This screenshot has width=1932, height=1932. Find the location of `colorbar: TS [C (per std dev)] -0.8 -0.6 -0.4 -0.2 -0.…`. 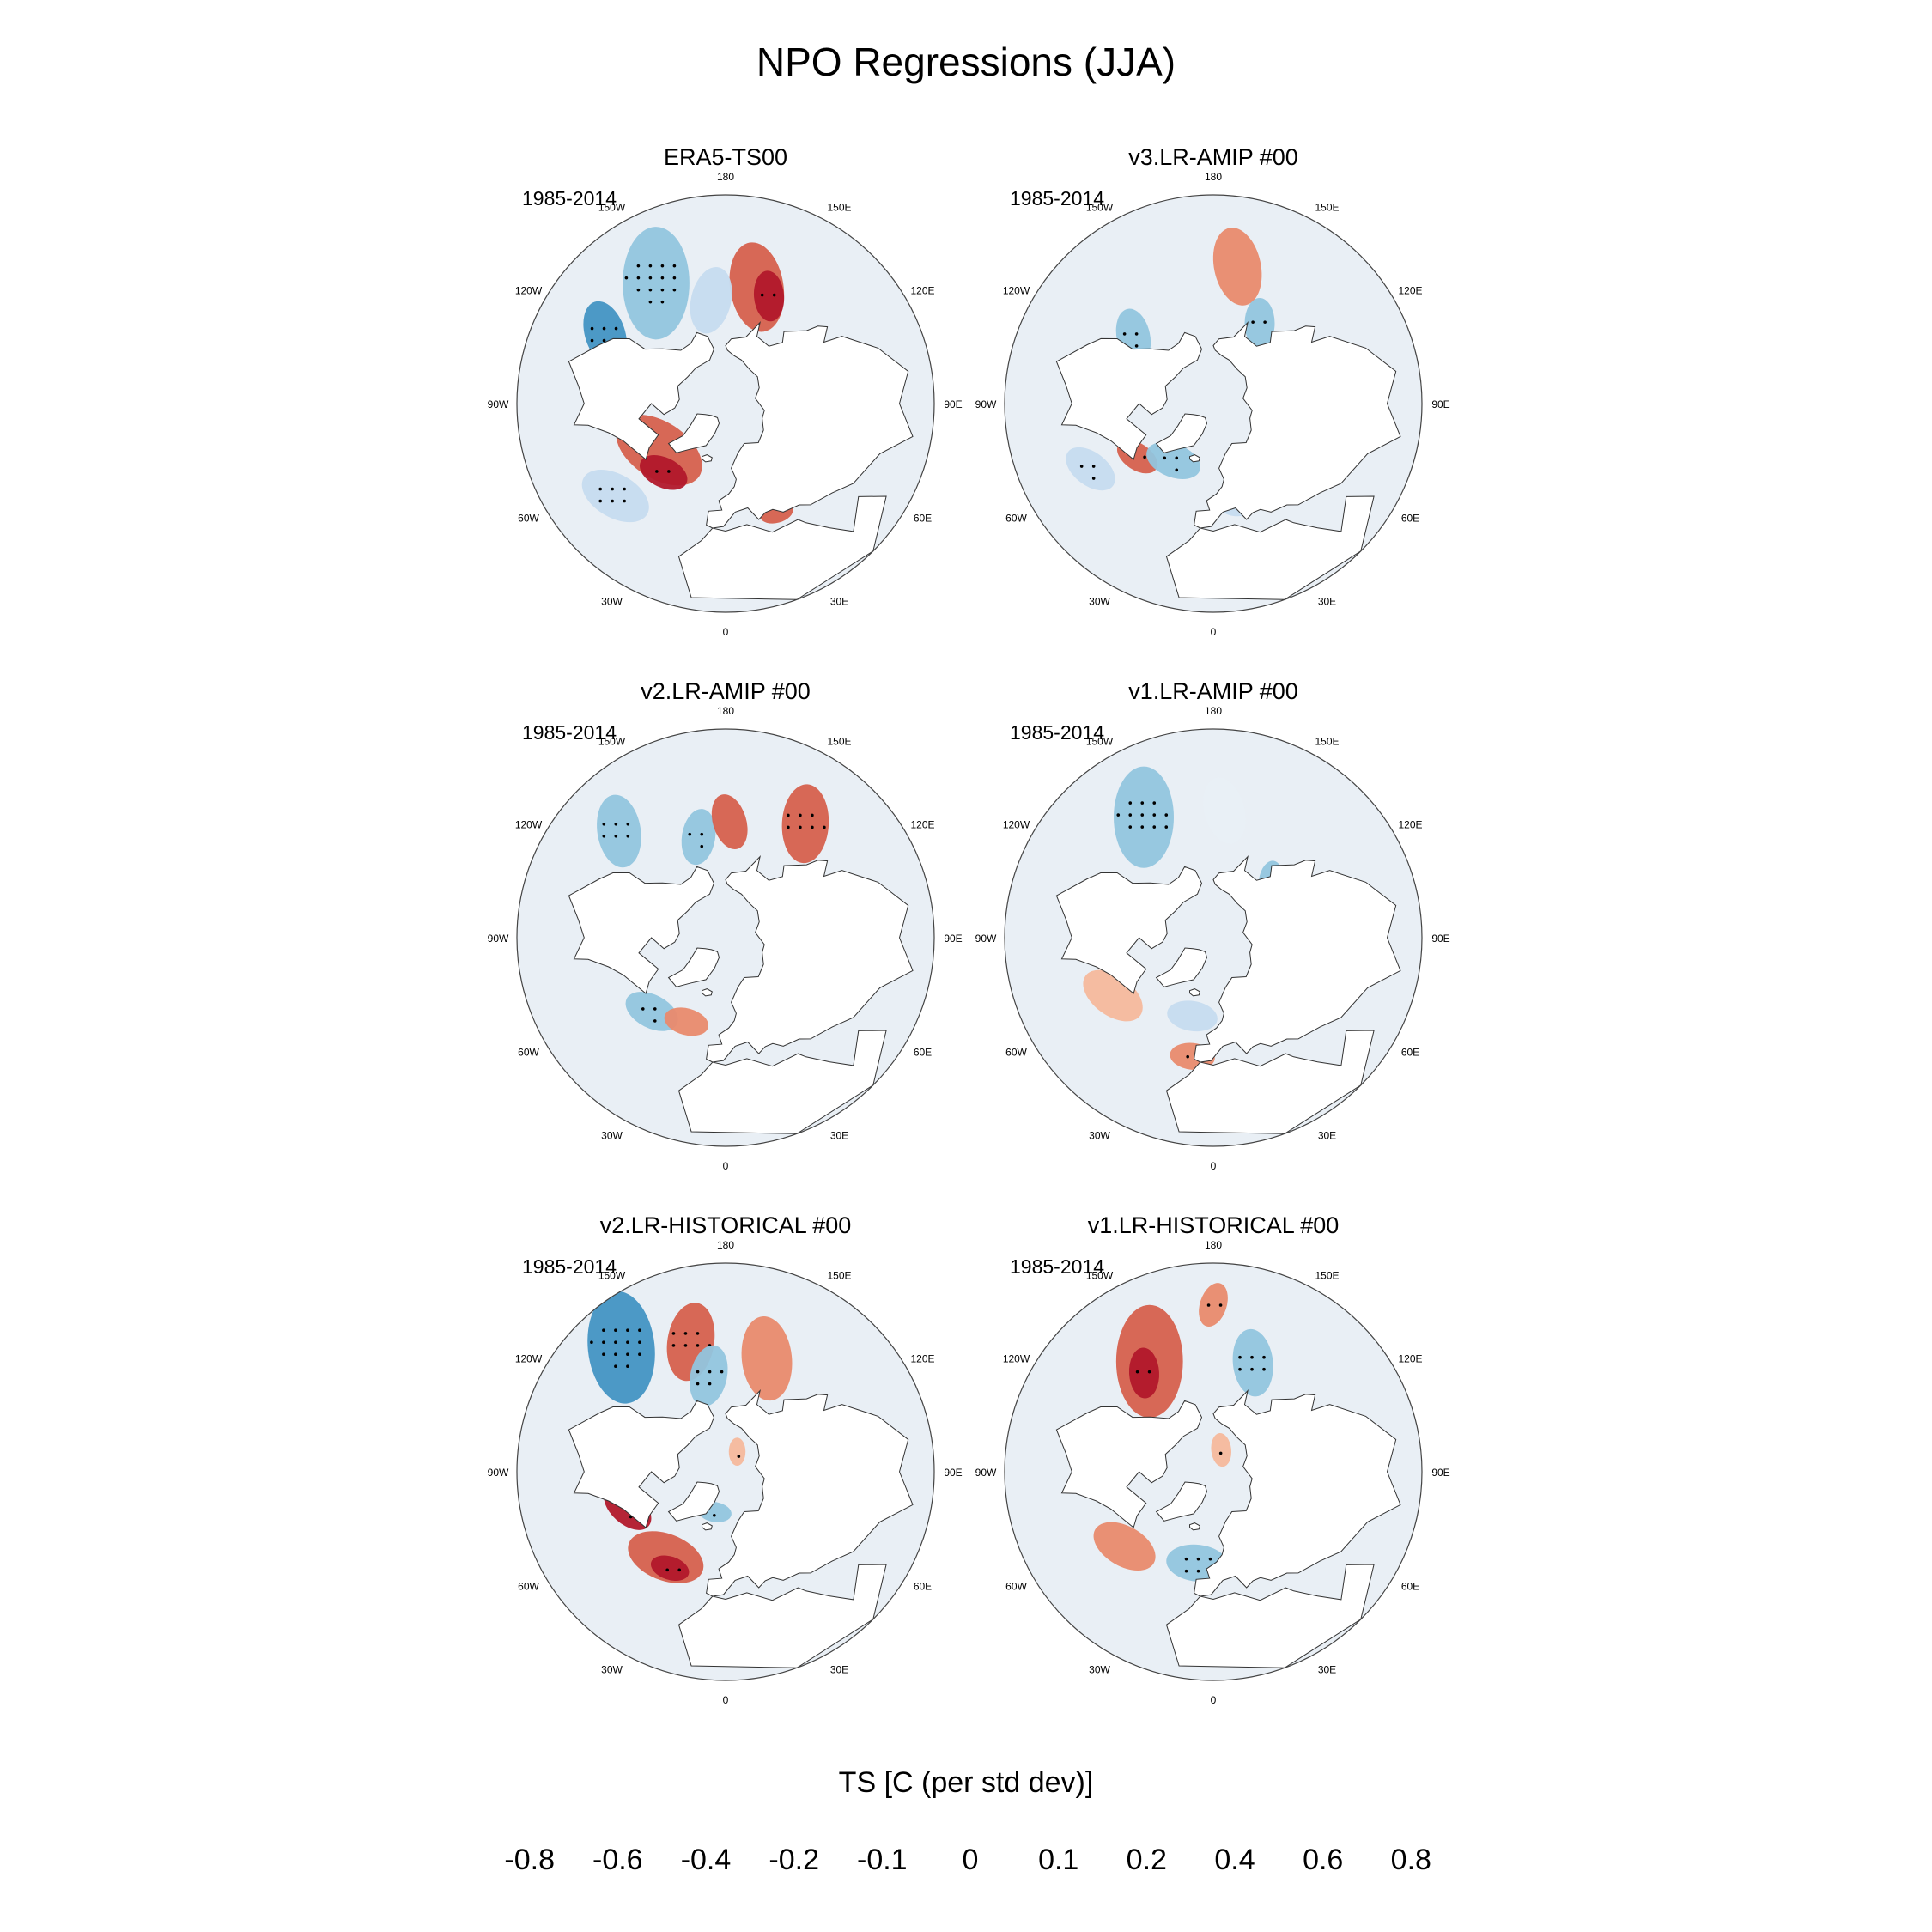

colorbar: TS [C (per std dev)] -0.8 -0.6 -0.4 -0.2 -0.… is located at coordinates (968, 1821).